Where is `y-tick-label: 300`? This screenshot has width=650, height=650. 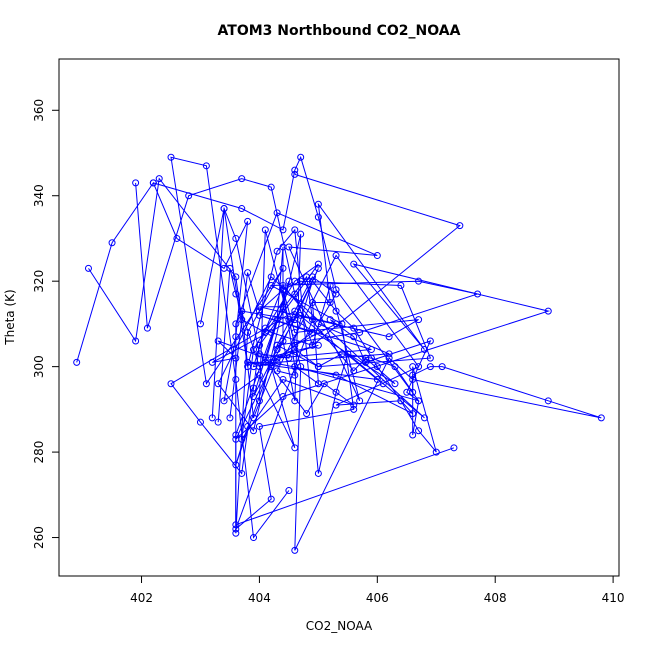
y-tick-label: 300 is located at coordinates (39, 366).